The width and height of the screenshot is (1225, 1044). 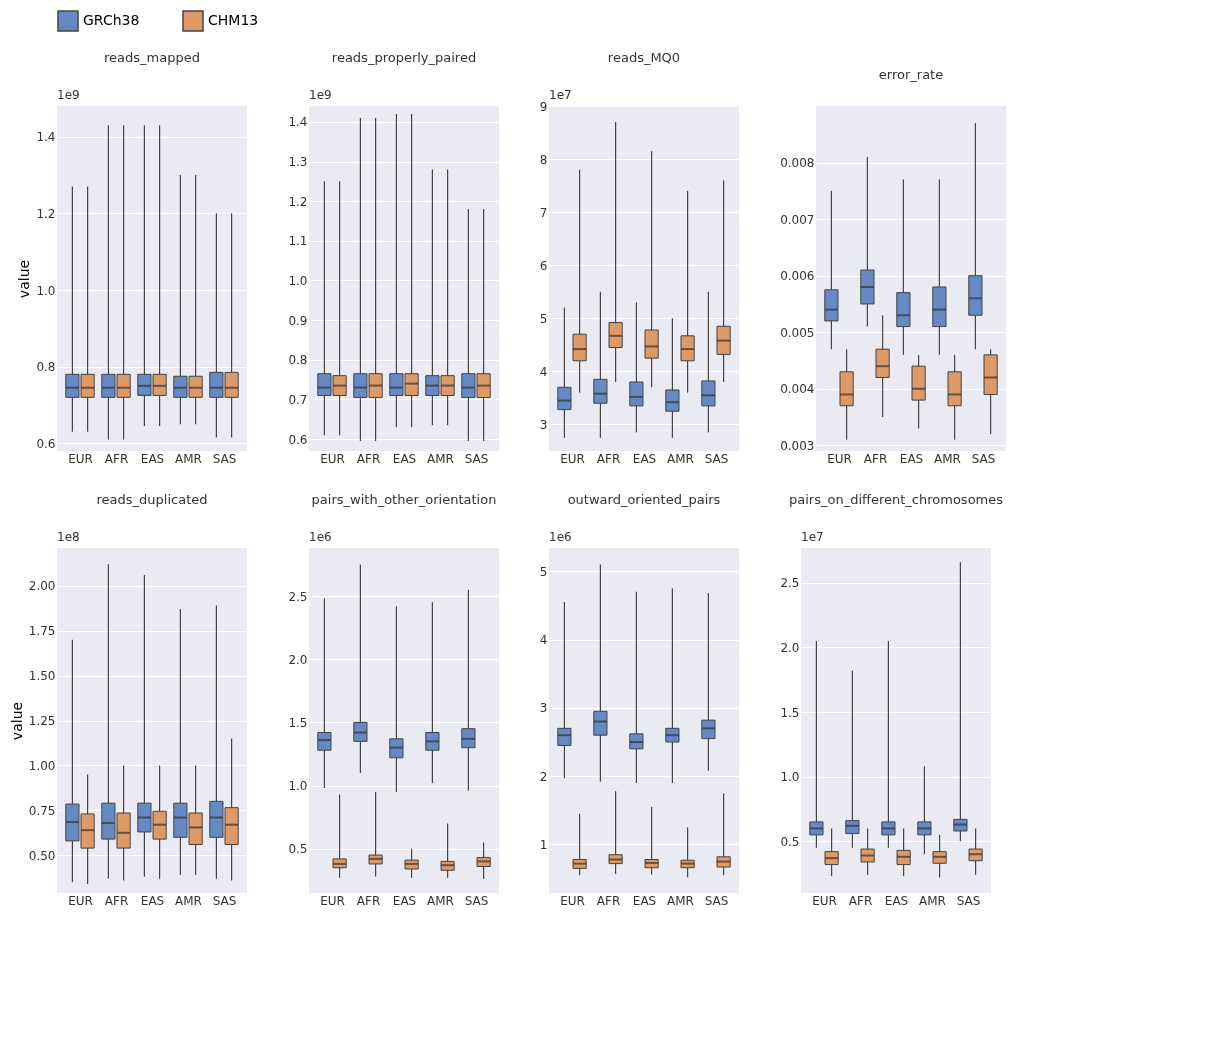 I want to click on y-tick-label: 1.25, so click(x=42, y=721).